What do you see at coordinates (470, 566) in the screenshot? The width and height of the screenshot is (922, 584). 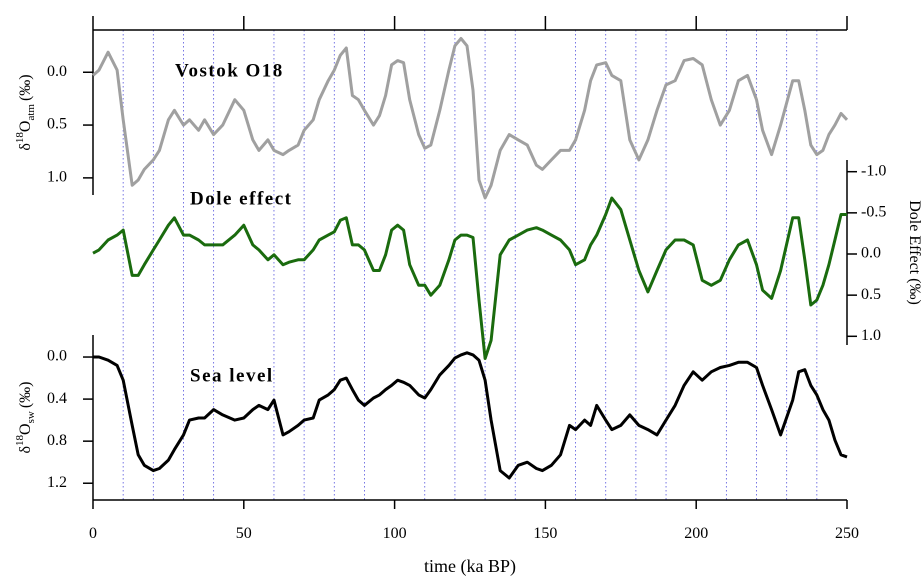 I see `x-axis-label: time (ka BP)` at bounding box center [470, 566].